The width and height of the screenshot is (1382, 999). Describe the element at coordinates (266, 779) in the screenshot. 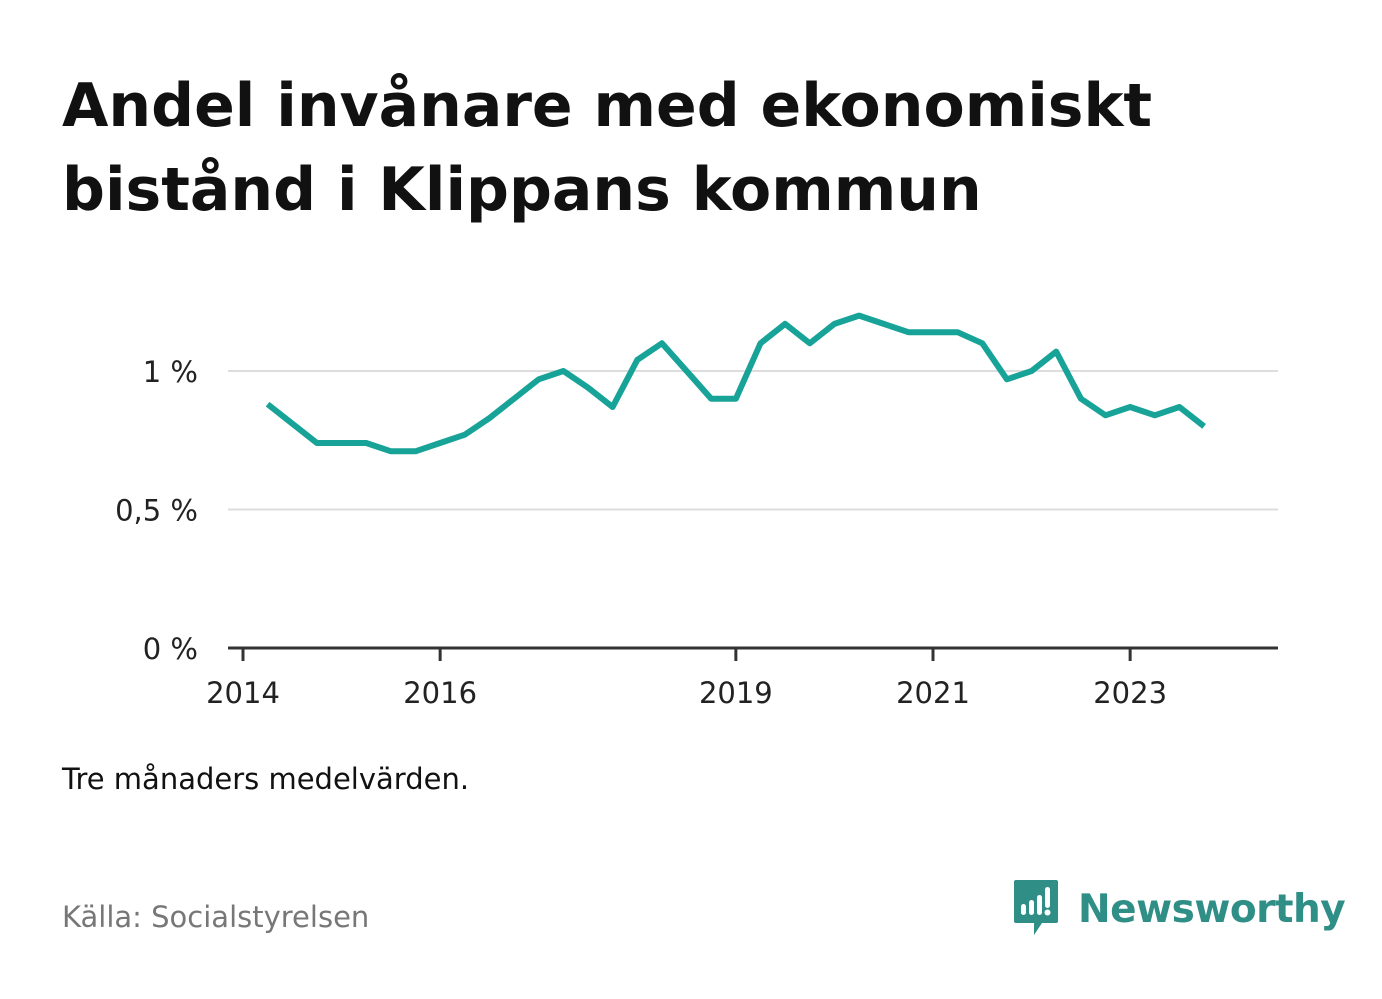

I see `chart-note: Tre månaders medelvärden.` at that location.